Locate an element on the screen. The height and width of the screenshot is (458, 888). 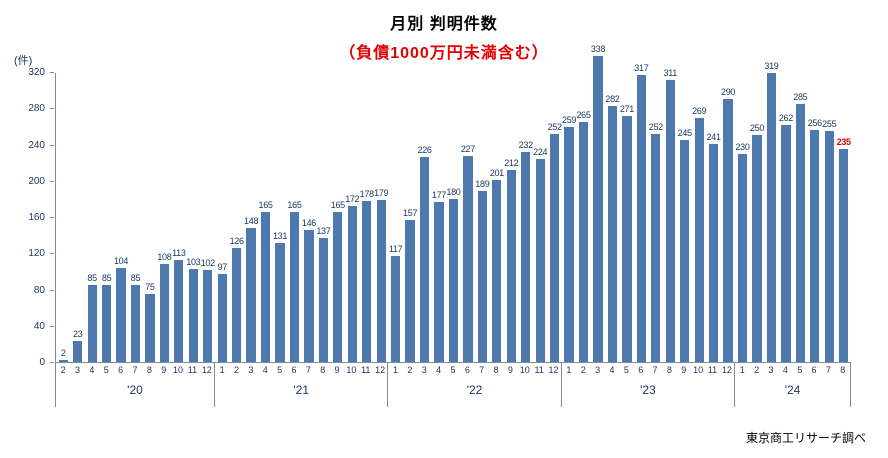
bar-slot: 265 is located at coordinates (583, 217).